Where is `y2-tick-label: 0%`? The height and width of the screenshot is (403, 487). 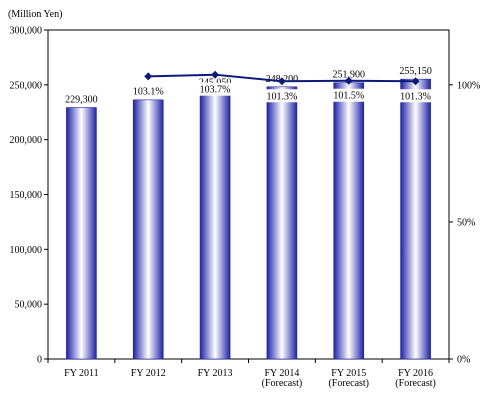
y2-tick-label: 0% is located at coordinates (463, 360).